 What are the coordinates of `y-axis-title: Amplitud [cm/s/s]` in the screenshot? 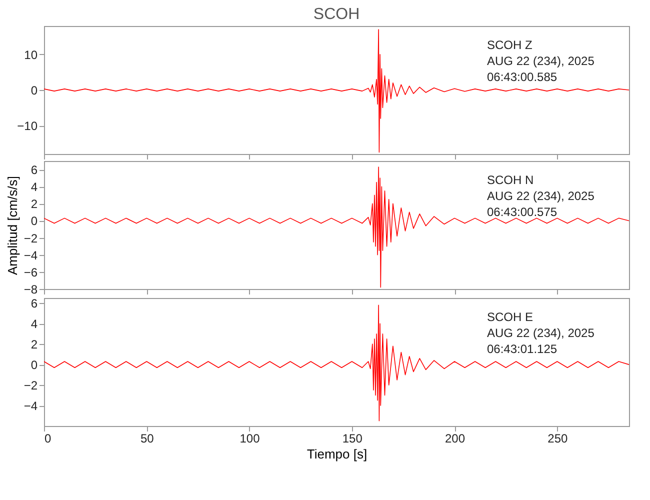 It's located at (12, 225).